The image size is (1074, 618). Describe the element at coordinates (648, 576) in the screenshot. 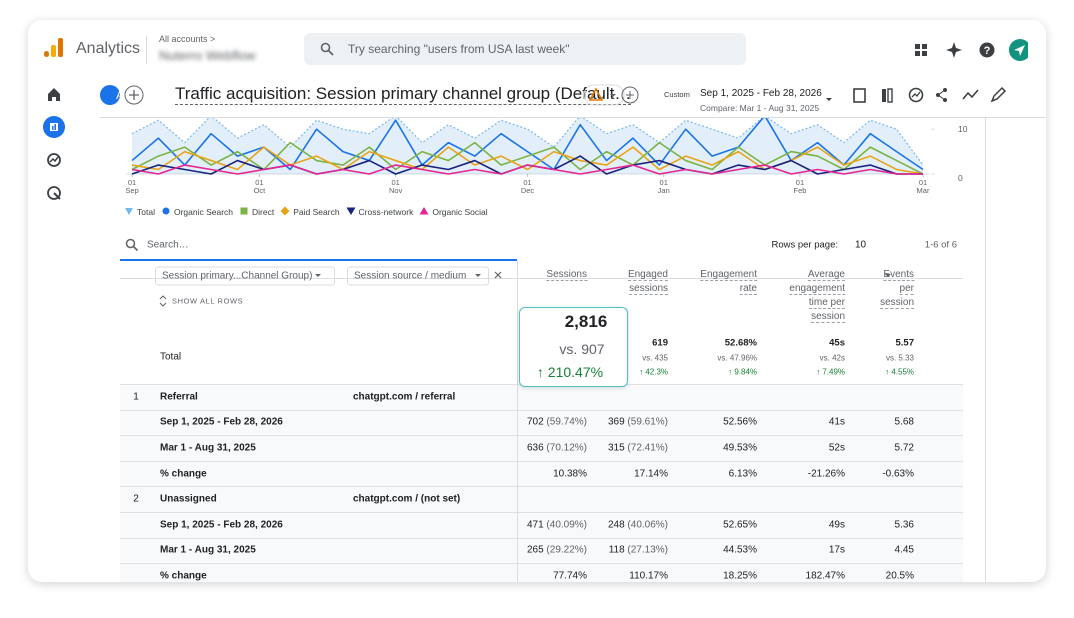

I see `cell: 110.17%` at that location.